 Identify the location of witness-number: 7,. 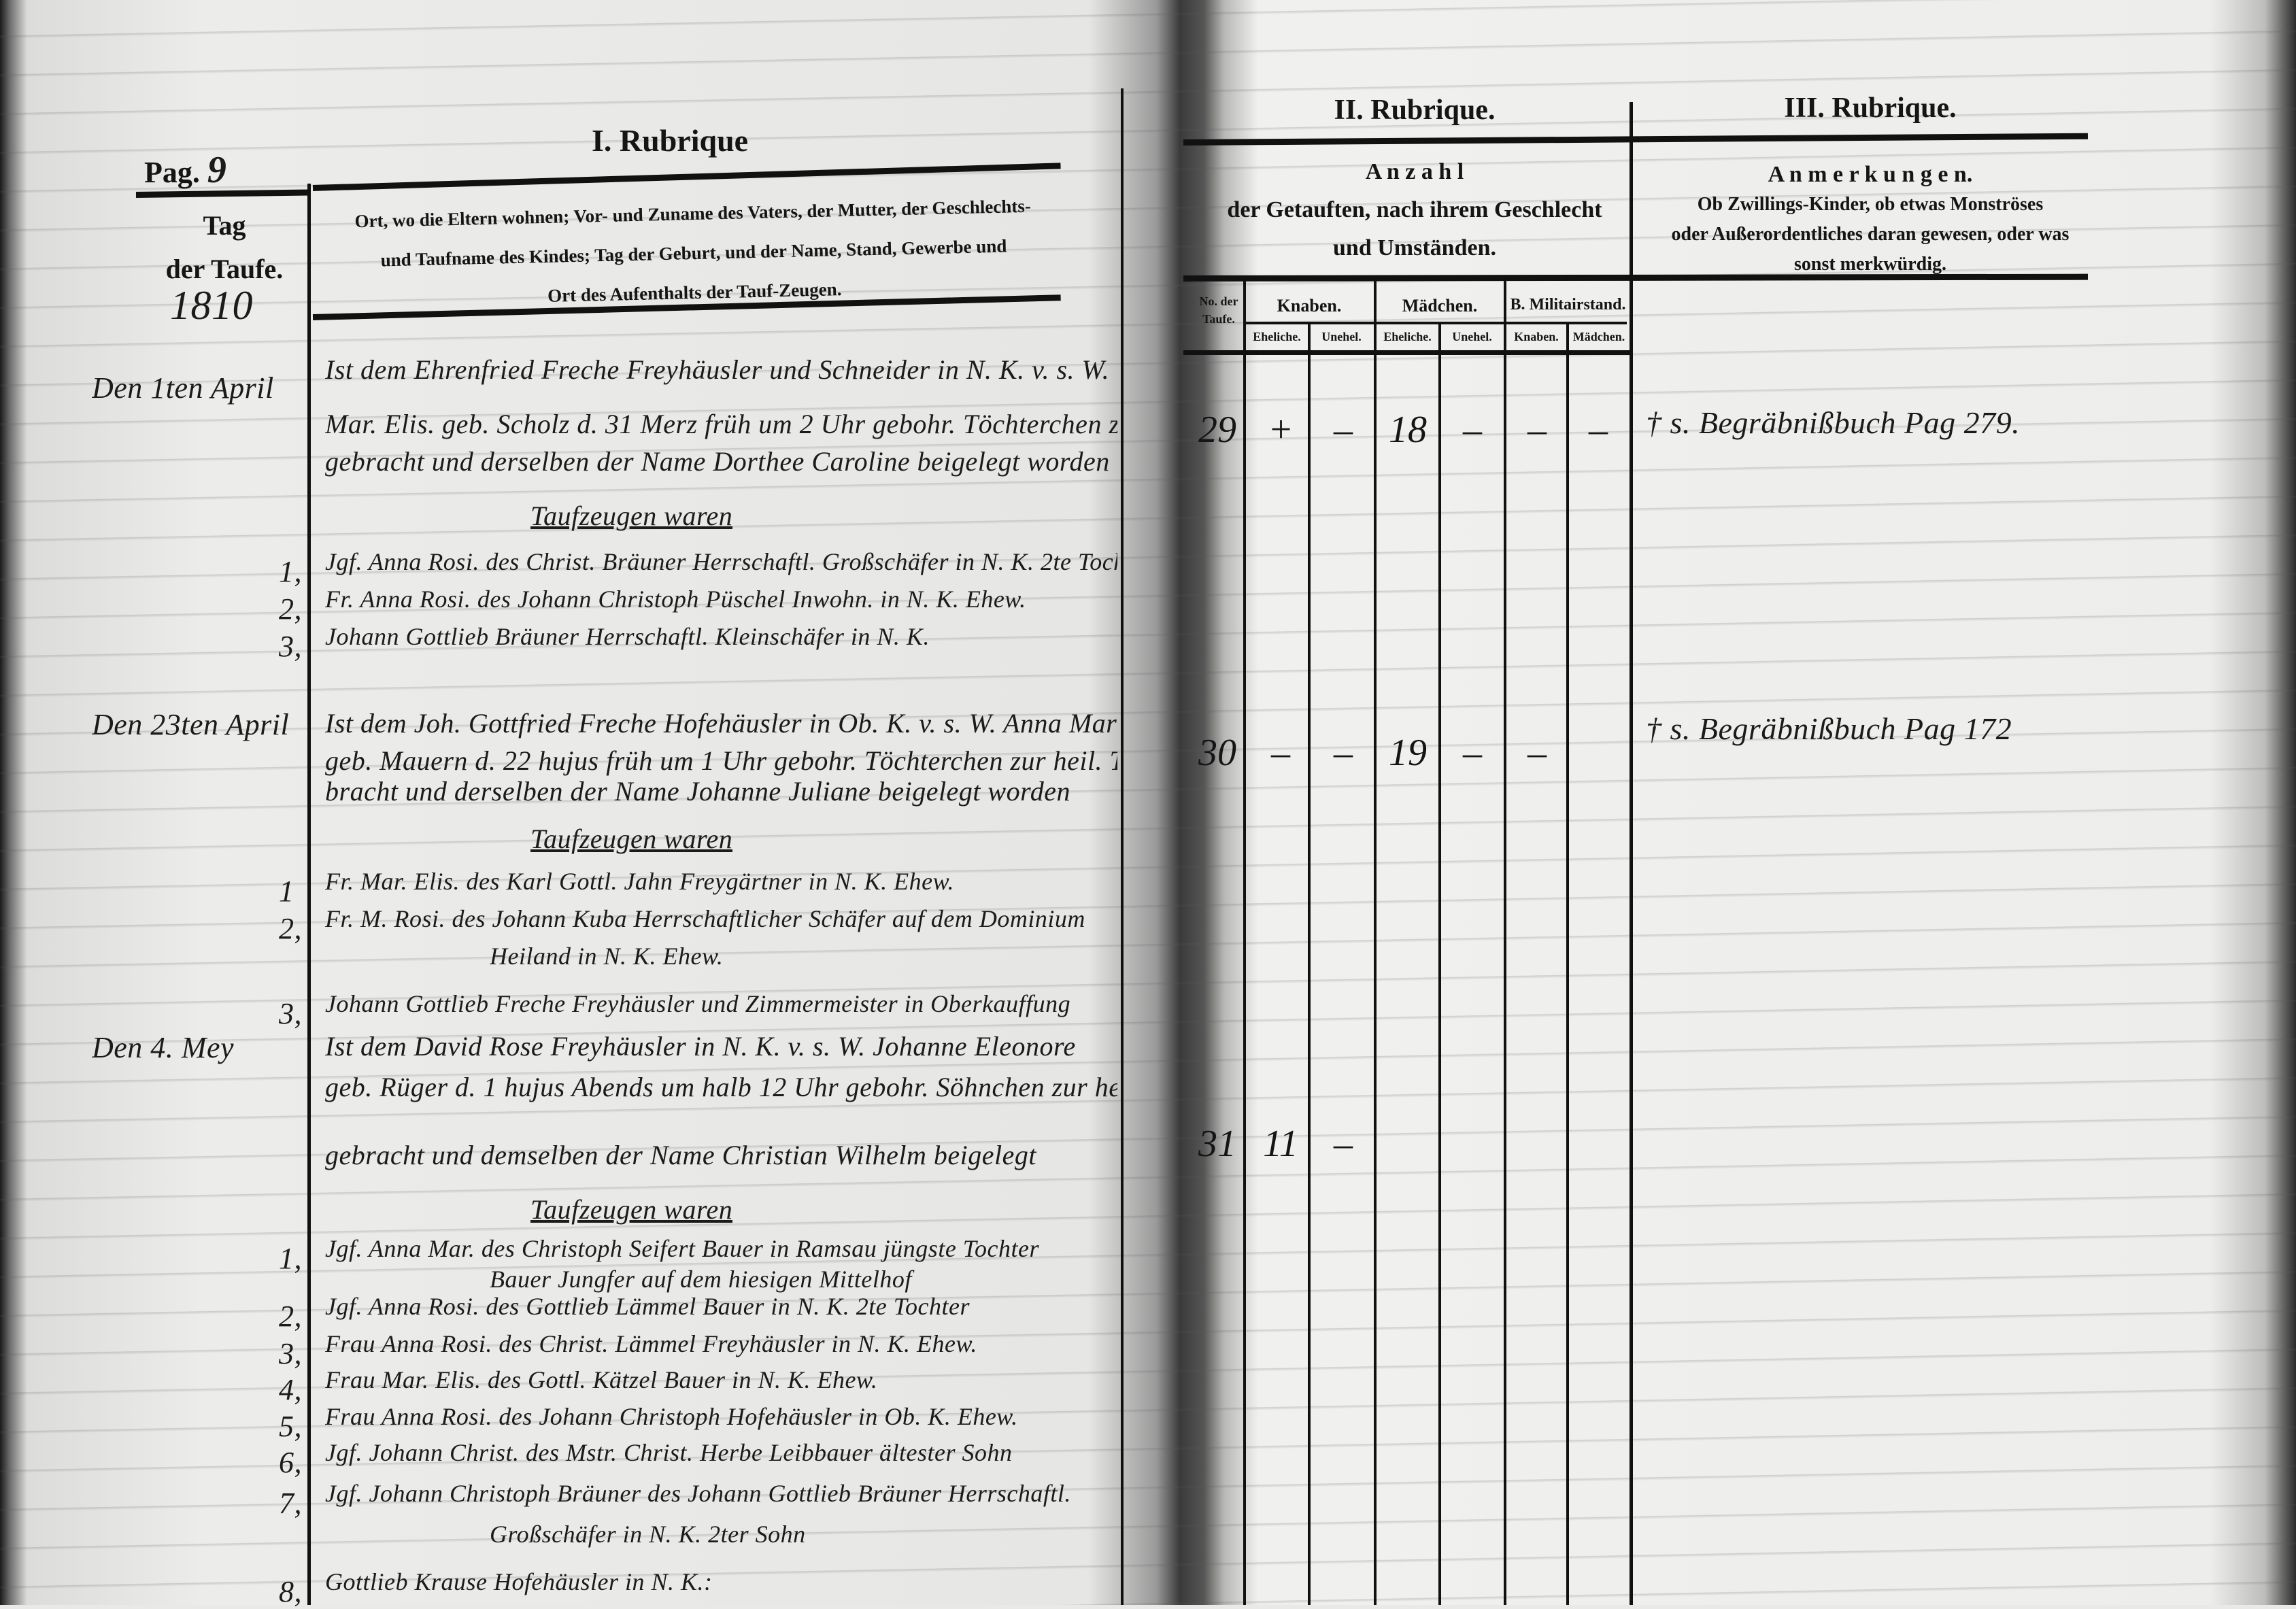
(290, 1503).